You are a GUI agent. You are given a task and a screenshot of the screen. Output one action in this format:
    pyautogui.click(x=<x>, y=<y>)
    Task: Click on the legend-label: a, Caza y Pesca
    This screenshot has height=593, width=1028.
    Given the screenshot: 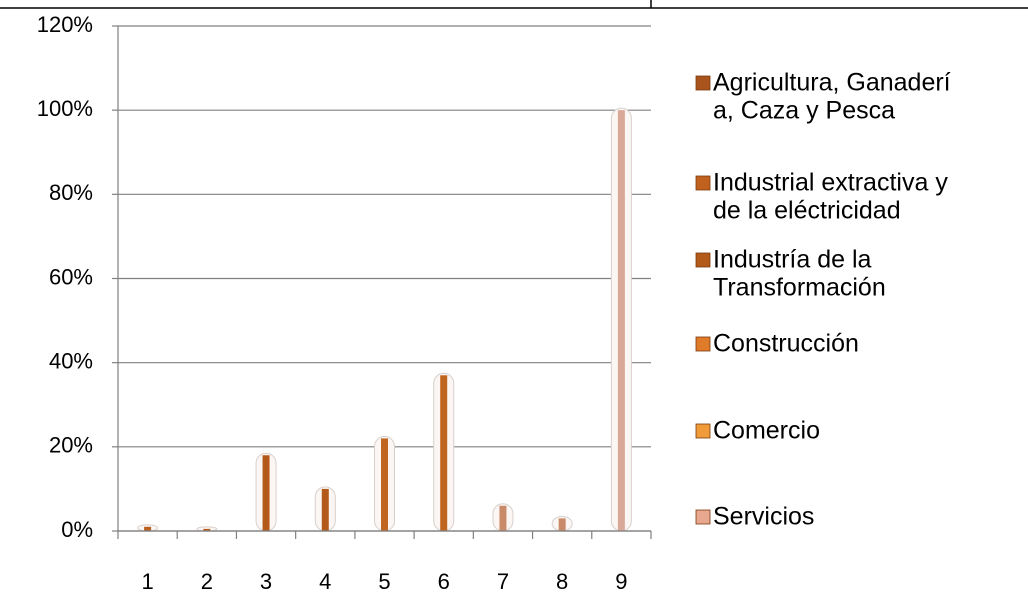 What is the action you would take?
    pyautogui.click(x=804, y=111)
    